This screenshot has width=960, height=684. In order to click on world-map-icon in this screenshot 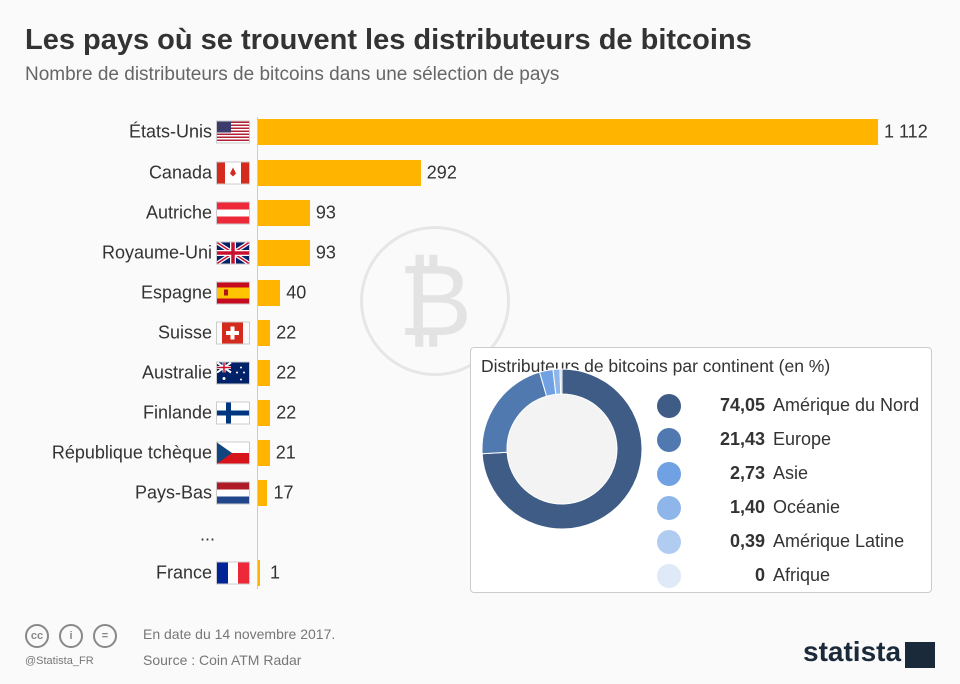, I will do `click(562, 449)`.